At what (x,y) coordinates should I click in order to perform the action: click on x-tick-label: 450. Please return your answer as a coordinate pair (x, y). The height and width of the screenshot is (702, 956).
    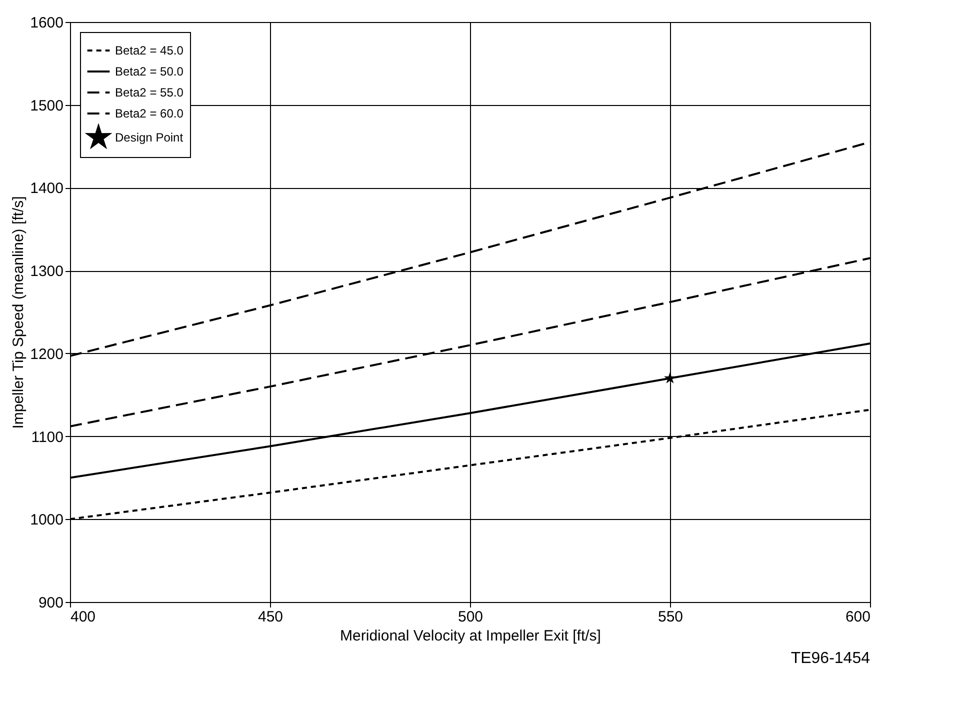
    Looking at the image, I should click on (271, 617).